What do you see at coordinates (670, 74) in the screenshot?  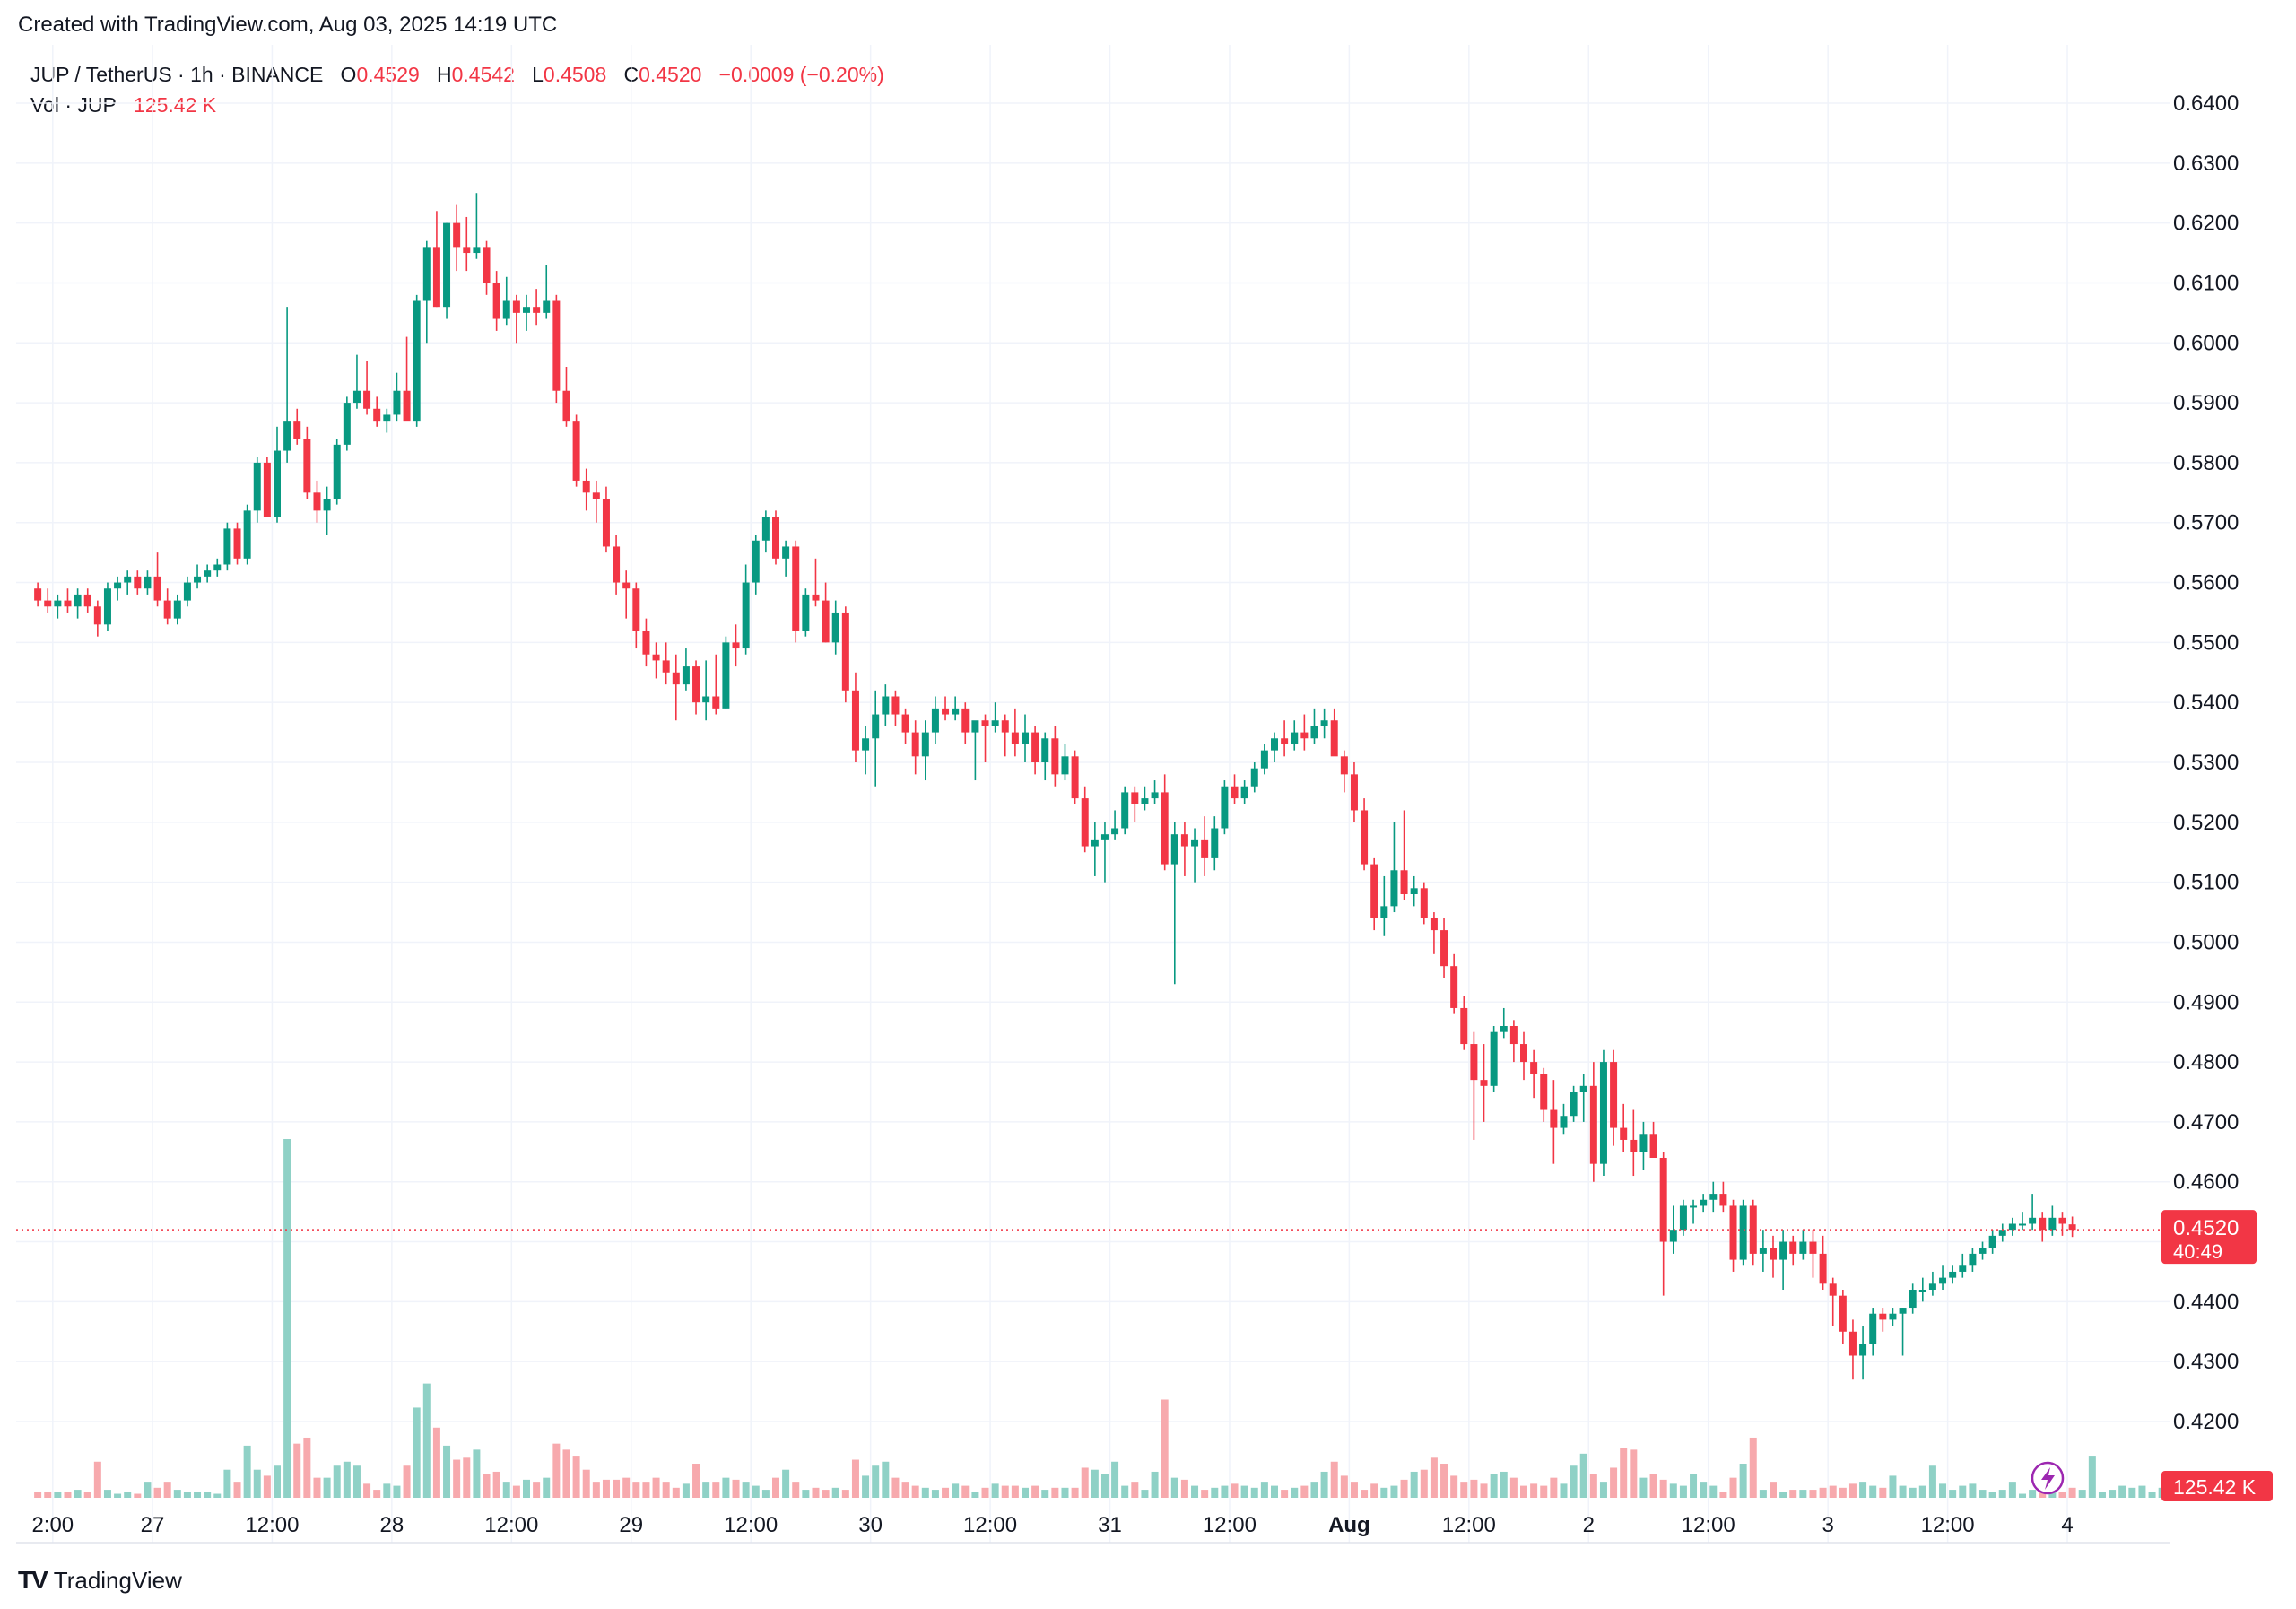 I see `close-value: 0.4520` at bounding box center [670, 74].